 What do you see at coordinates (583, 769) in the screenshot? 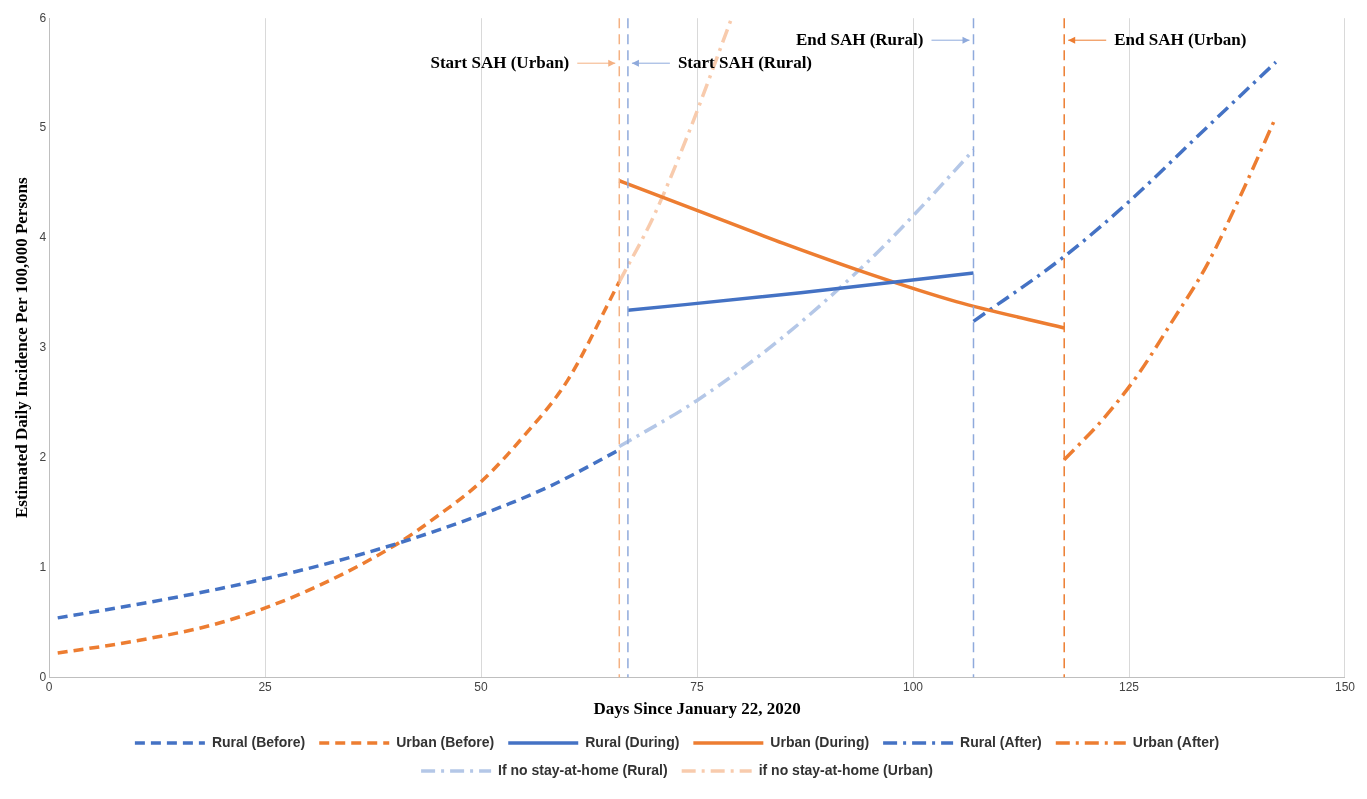
I see `legend-label: If no stay-at-home (Rural)` at bounding box center [583, 769].